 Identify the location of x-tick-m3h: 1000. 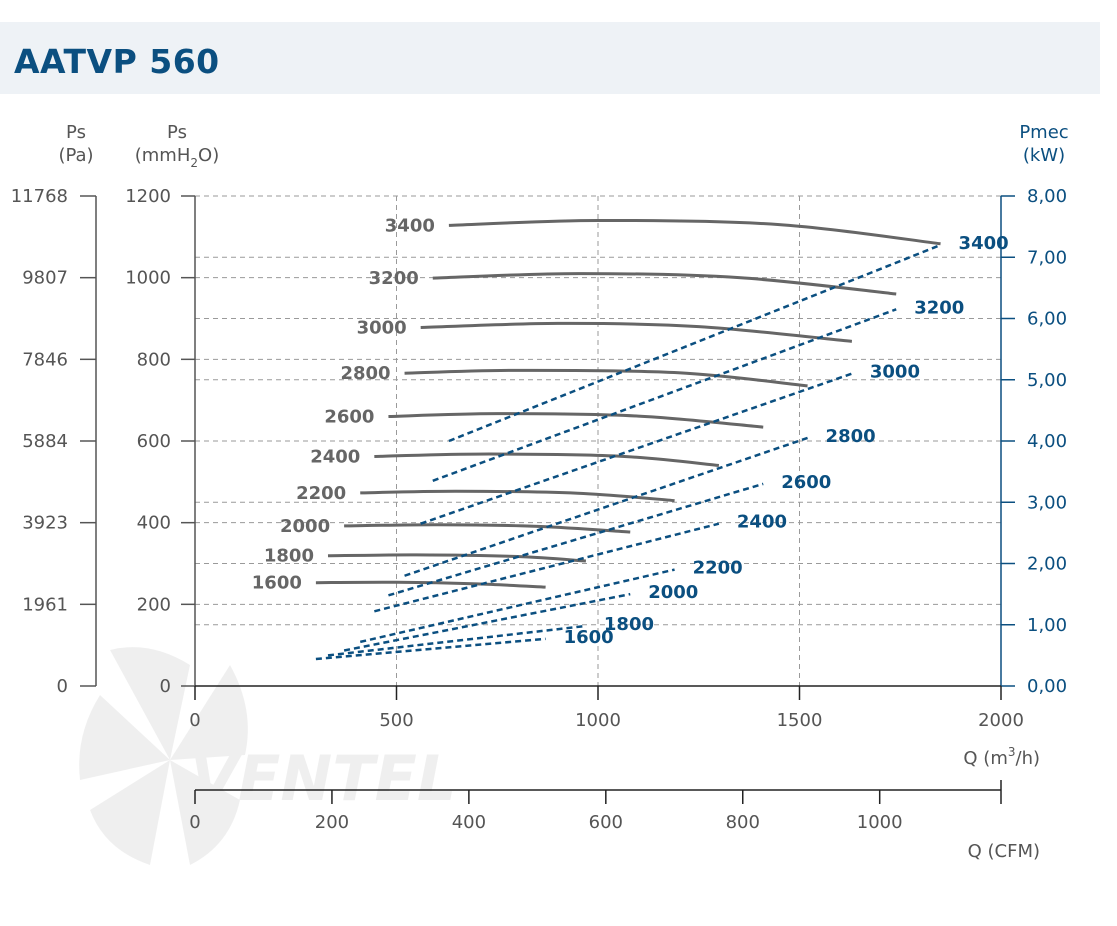
(598, 720).